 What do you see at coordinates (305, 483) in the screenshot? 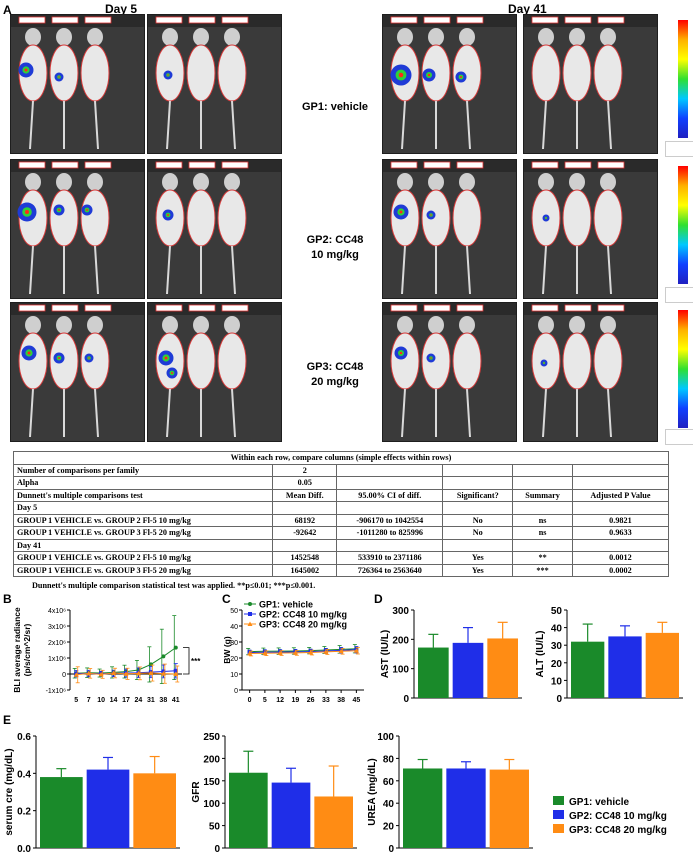
I see `table-cell: 0.05` at bounding box center [305, 483].